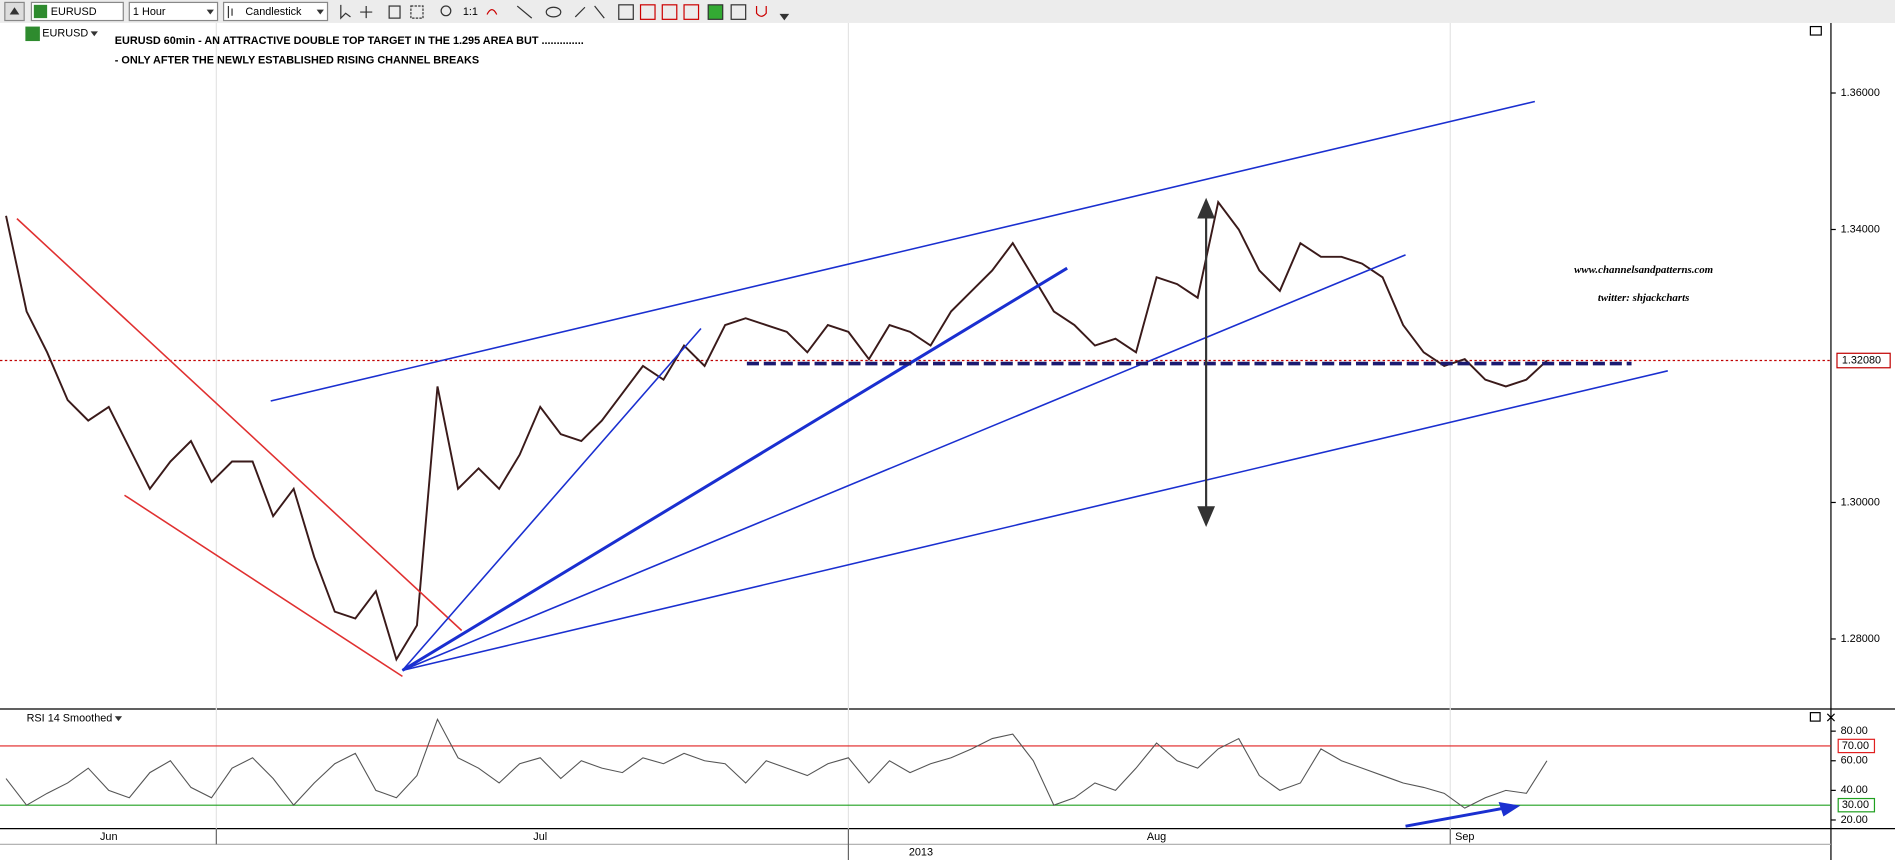  What do you see at coordinates (833, 844) in the screenshot?
I see `month-separators` at bounding box center [833, 844].